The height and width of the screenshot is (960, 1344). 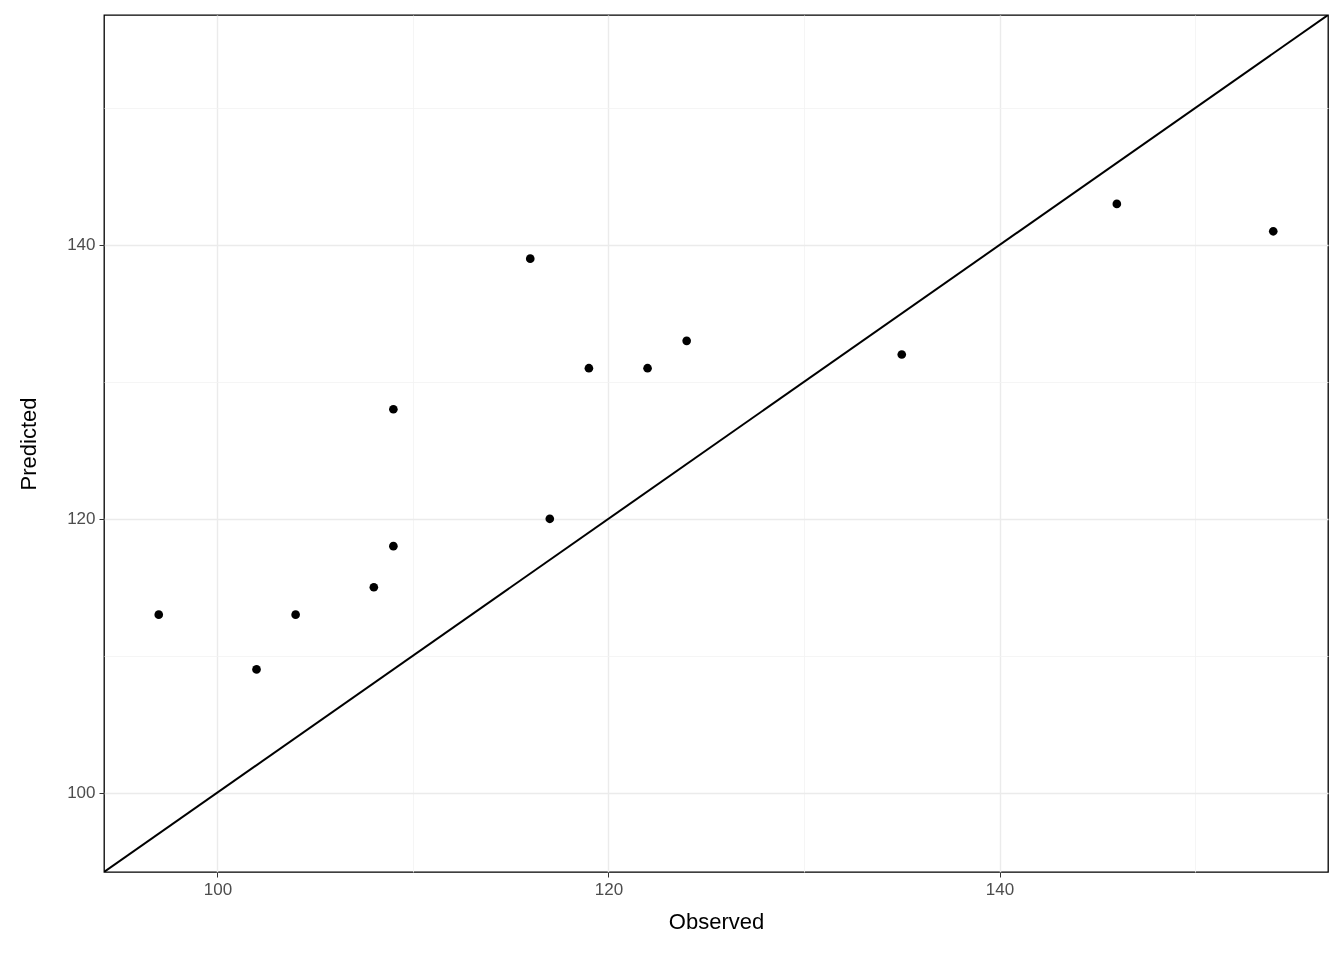 I want to click on x-axis-title: Observed, so click(x=716, y=921).